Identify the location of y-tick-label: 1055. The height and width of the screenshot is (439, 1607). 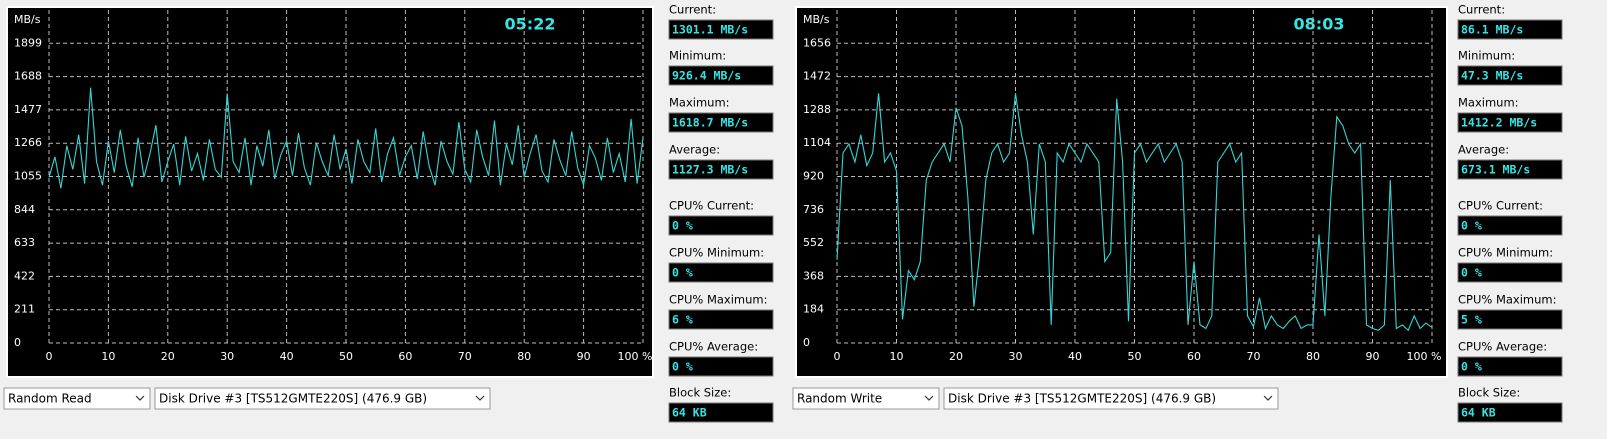
(28, 176).